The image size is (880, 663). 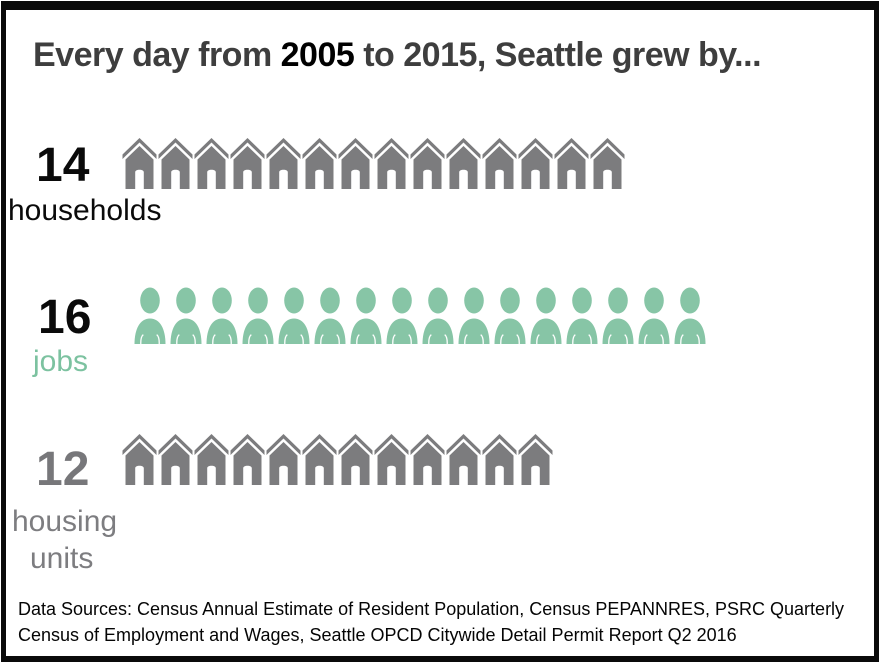 I want to click on households-icon-row, so click(x=373, y=164).